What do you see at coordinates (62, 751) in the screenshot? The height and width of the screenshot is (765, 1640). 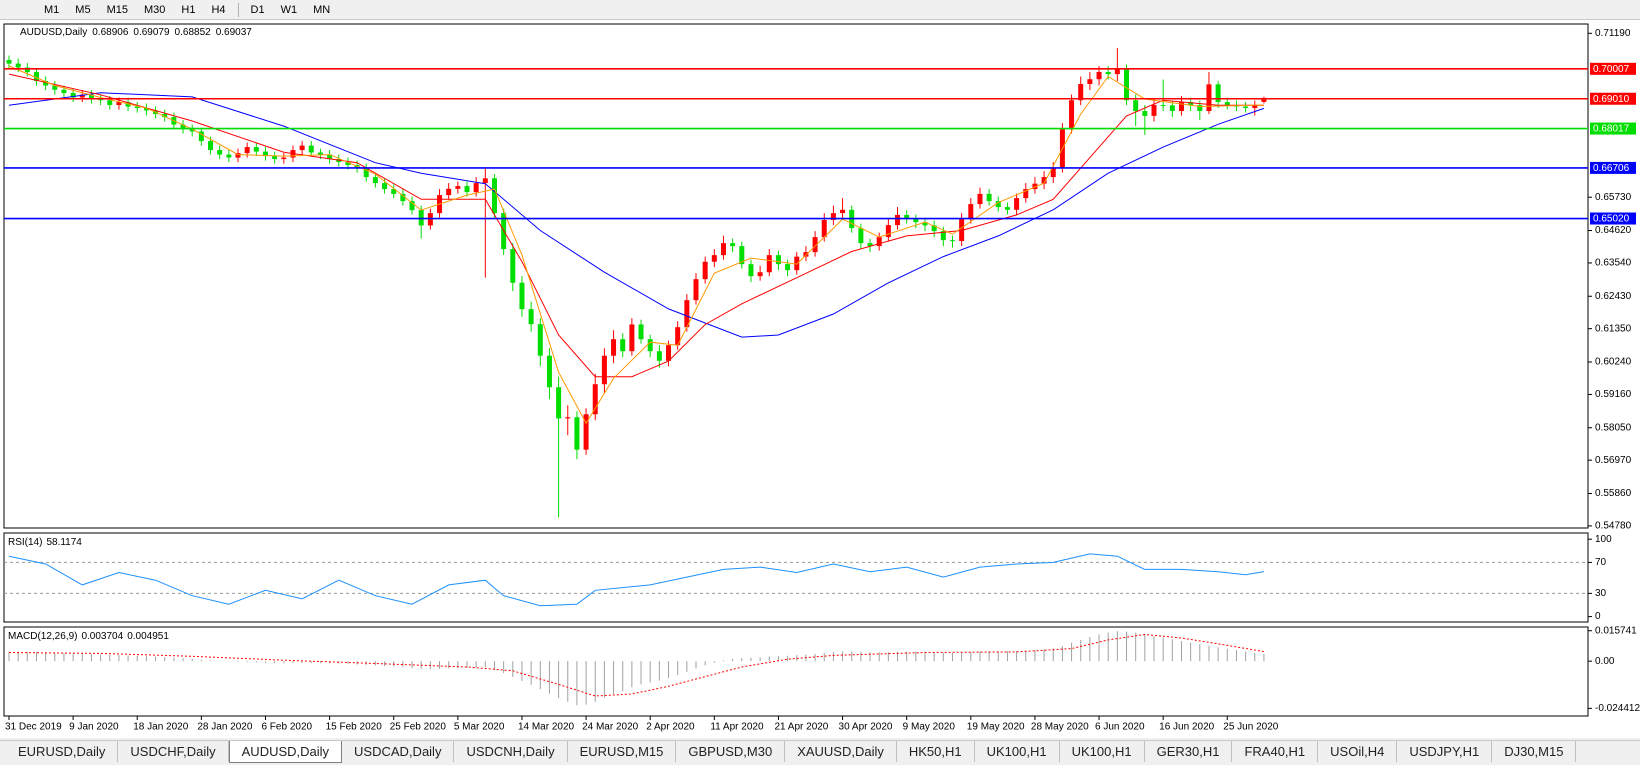 I see `chart-tab: EURUSD,Daily` at bounding box center [62, 751].